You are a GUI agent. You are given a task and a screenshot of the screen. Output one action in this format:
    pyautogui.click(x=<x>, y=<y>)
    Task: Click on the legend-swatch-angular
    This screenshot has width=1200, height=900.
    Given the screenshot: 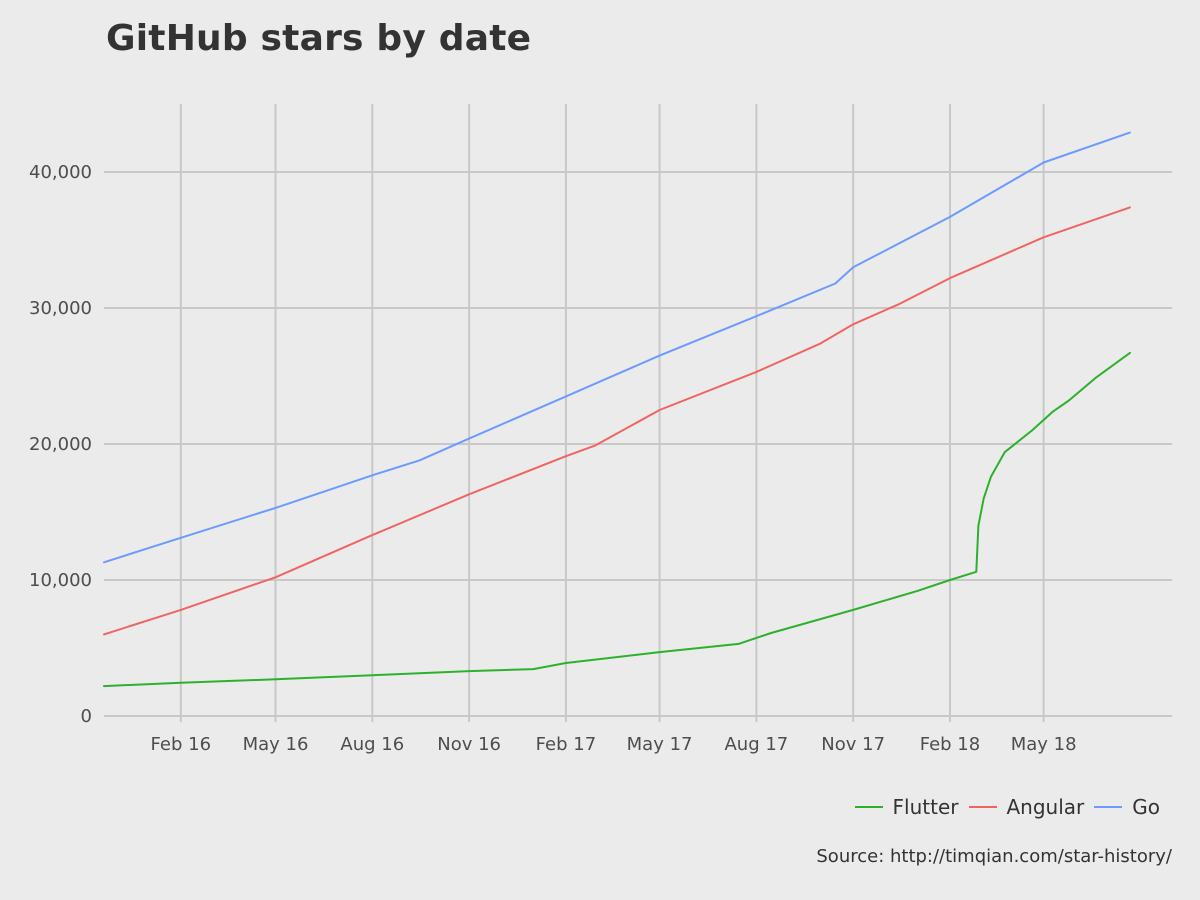 What is the action you would take?
    pyautogui.click(x=982, y=807)
    